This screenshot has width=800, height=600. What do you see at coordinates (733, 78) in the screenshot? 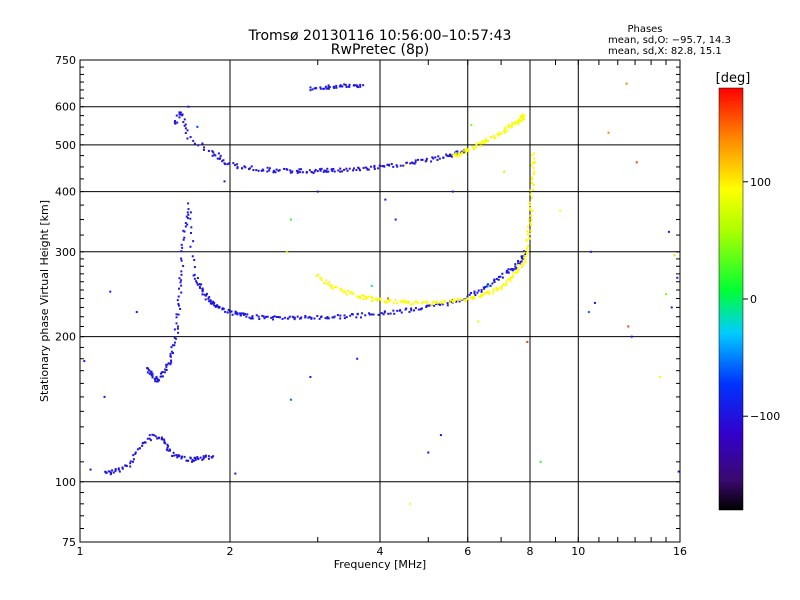
I see `colorbar-label: [deg]` at bounding box center [733, 78].